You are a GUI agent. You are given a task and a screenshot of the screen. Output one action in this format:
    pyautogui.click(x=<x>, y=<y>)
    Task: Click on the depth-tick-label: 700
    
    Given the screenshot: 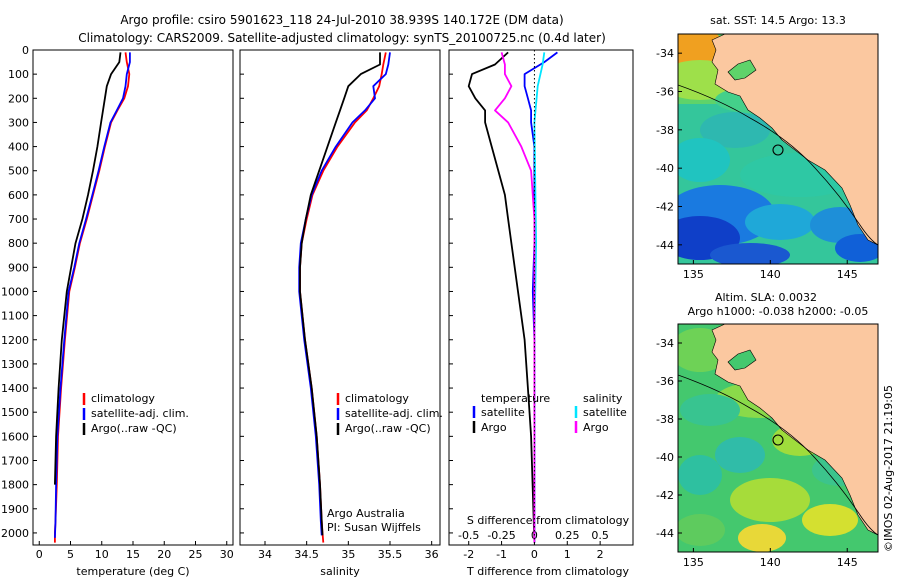 What is the action you would take?
    pyautogui.click(x=18, y=219)
    